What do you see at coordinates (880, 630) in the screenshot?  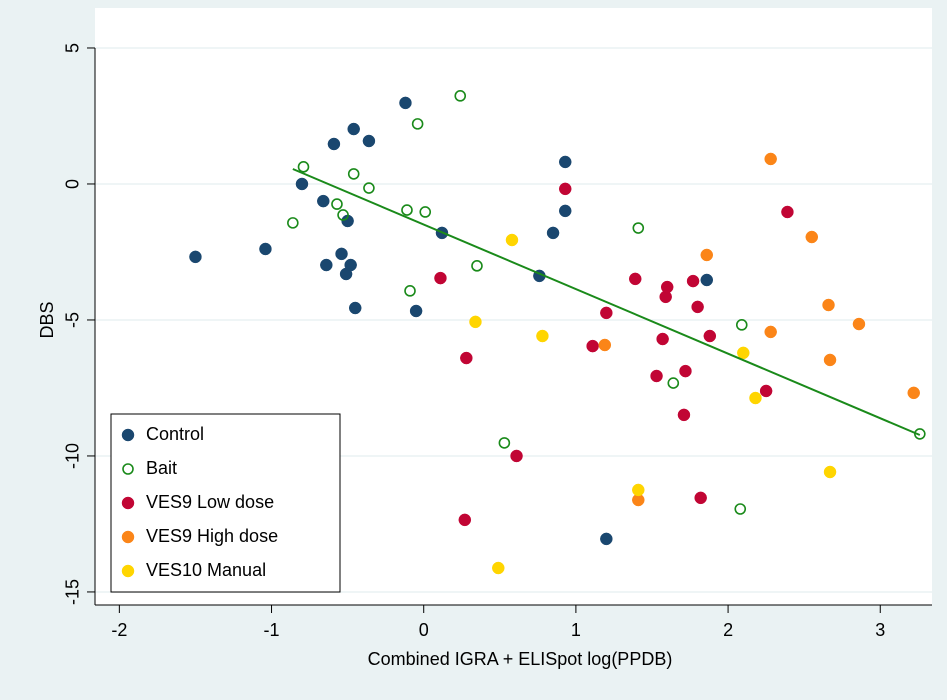 I see `x-tick-label: 3` at bounding box center [880, 630].